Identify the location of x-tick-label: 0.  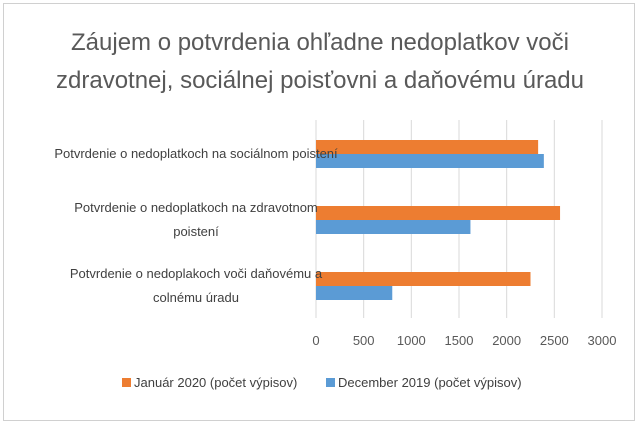
(315, 340).